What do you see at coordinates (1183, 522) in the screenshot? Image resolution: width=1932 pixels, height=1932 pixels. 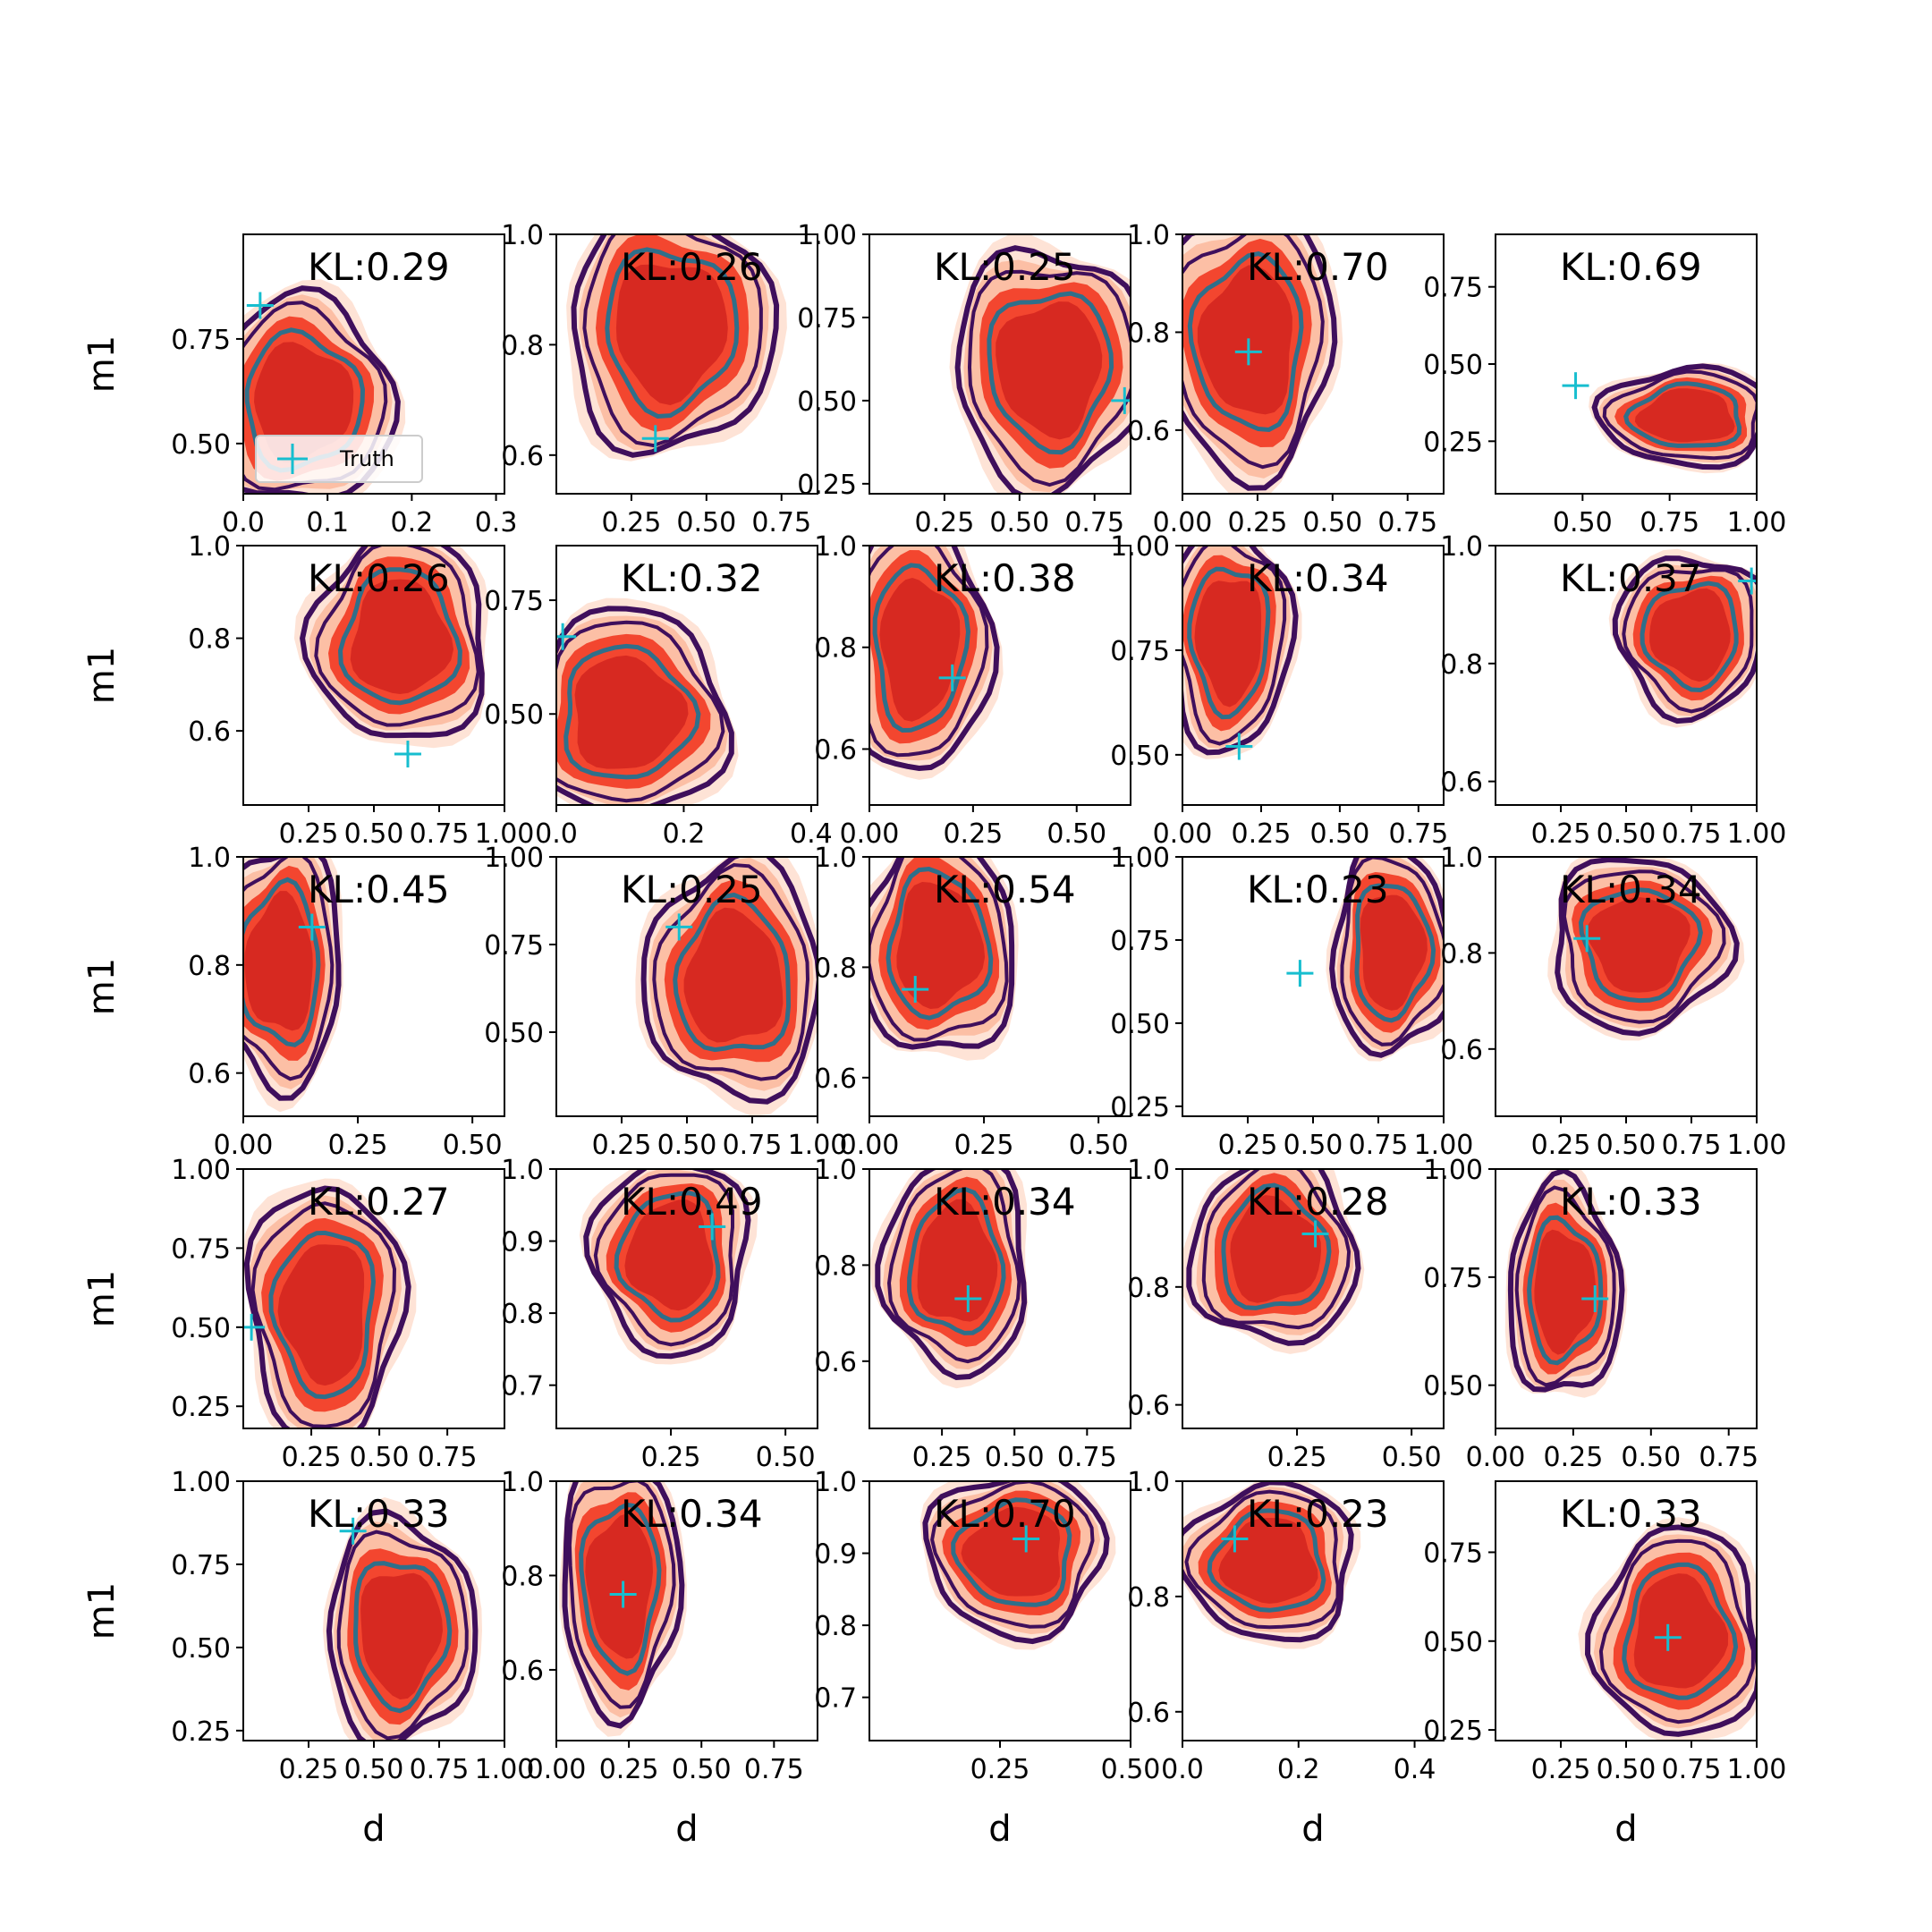 I see `x-tick-label: 0.00` at bounding box center [1183, 522].